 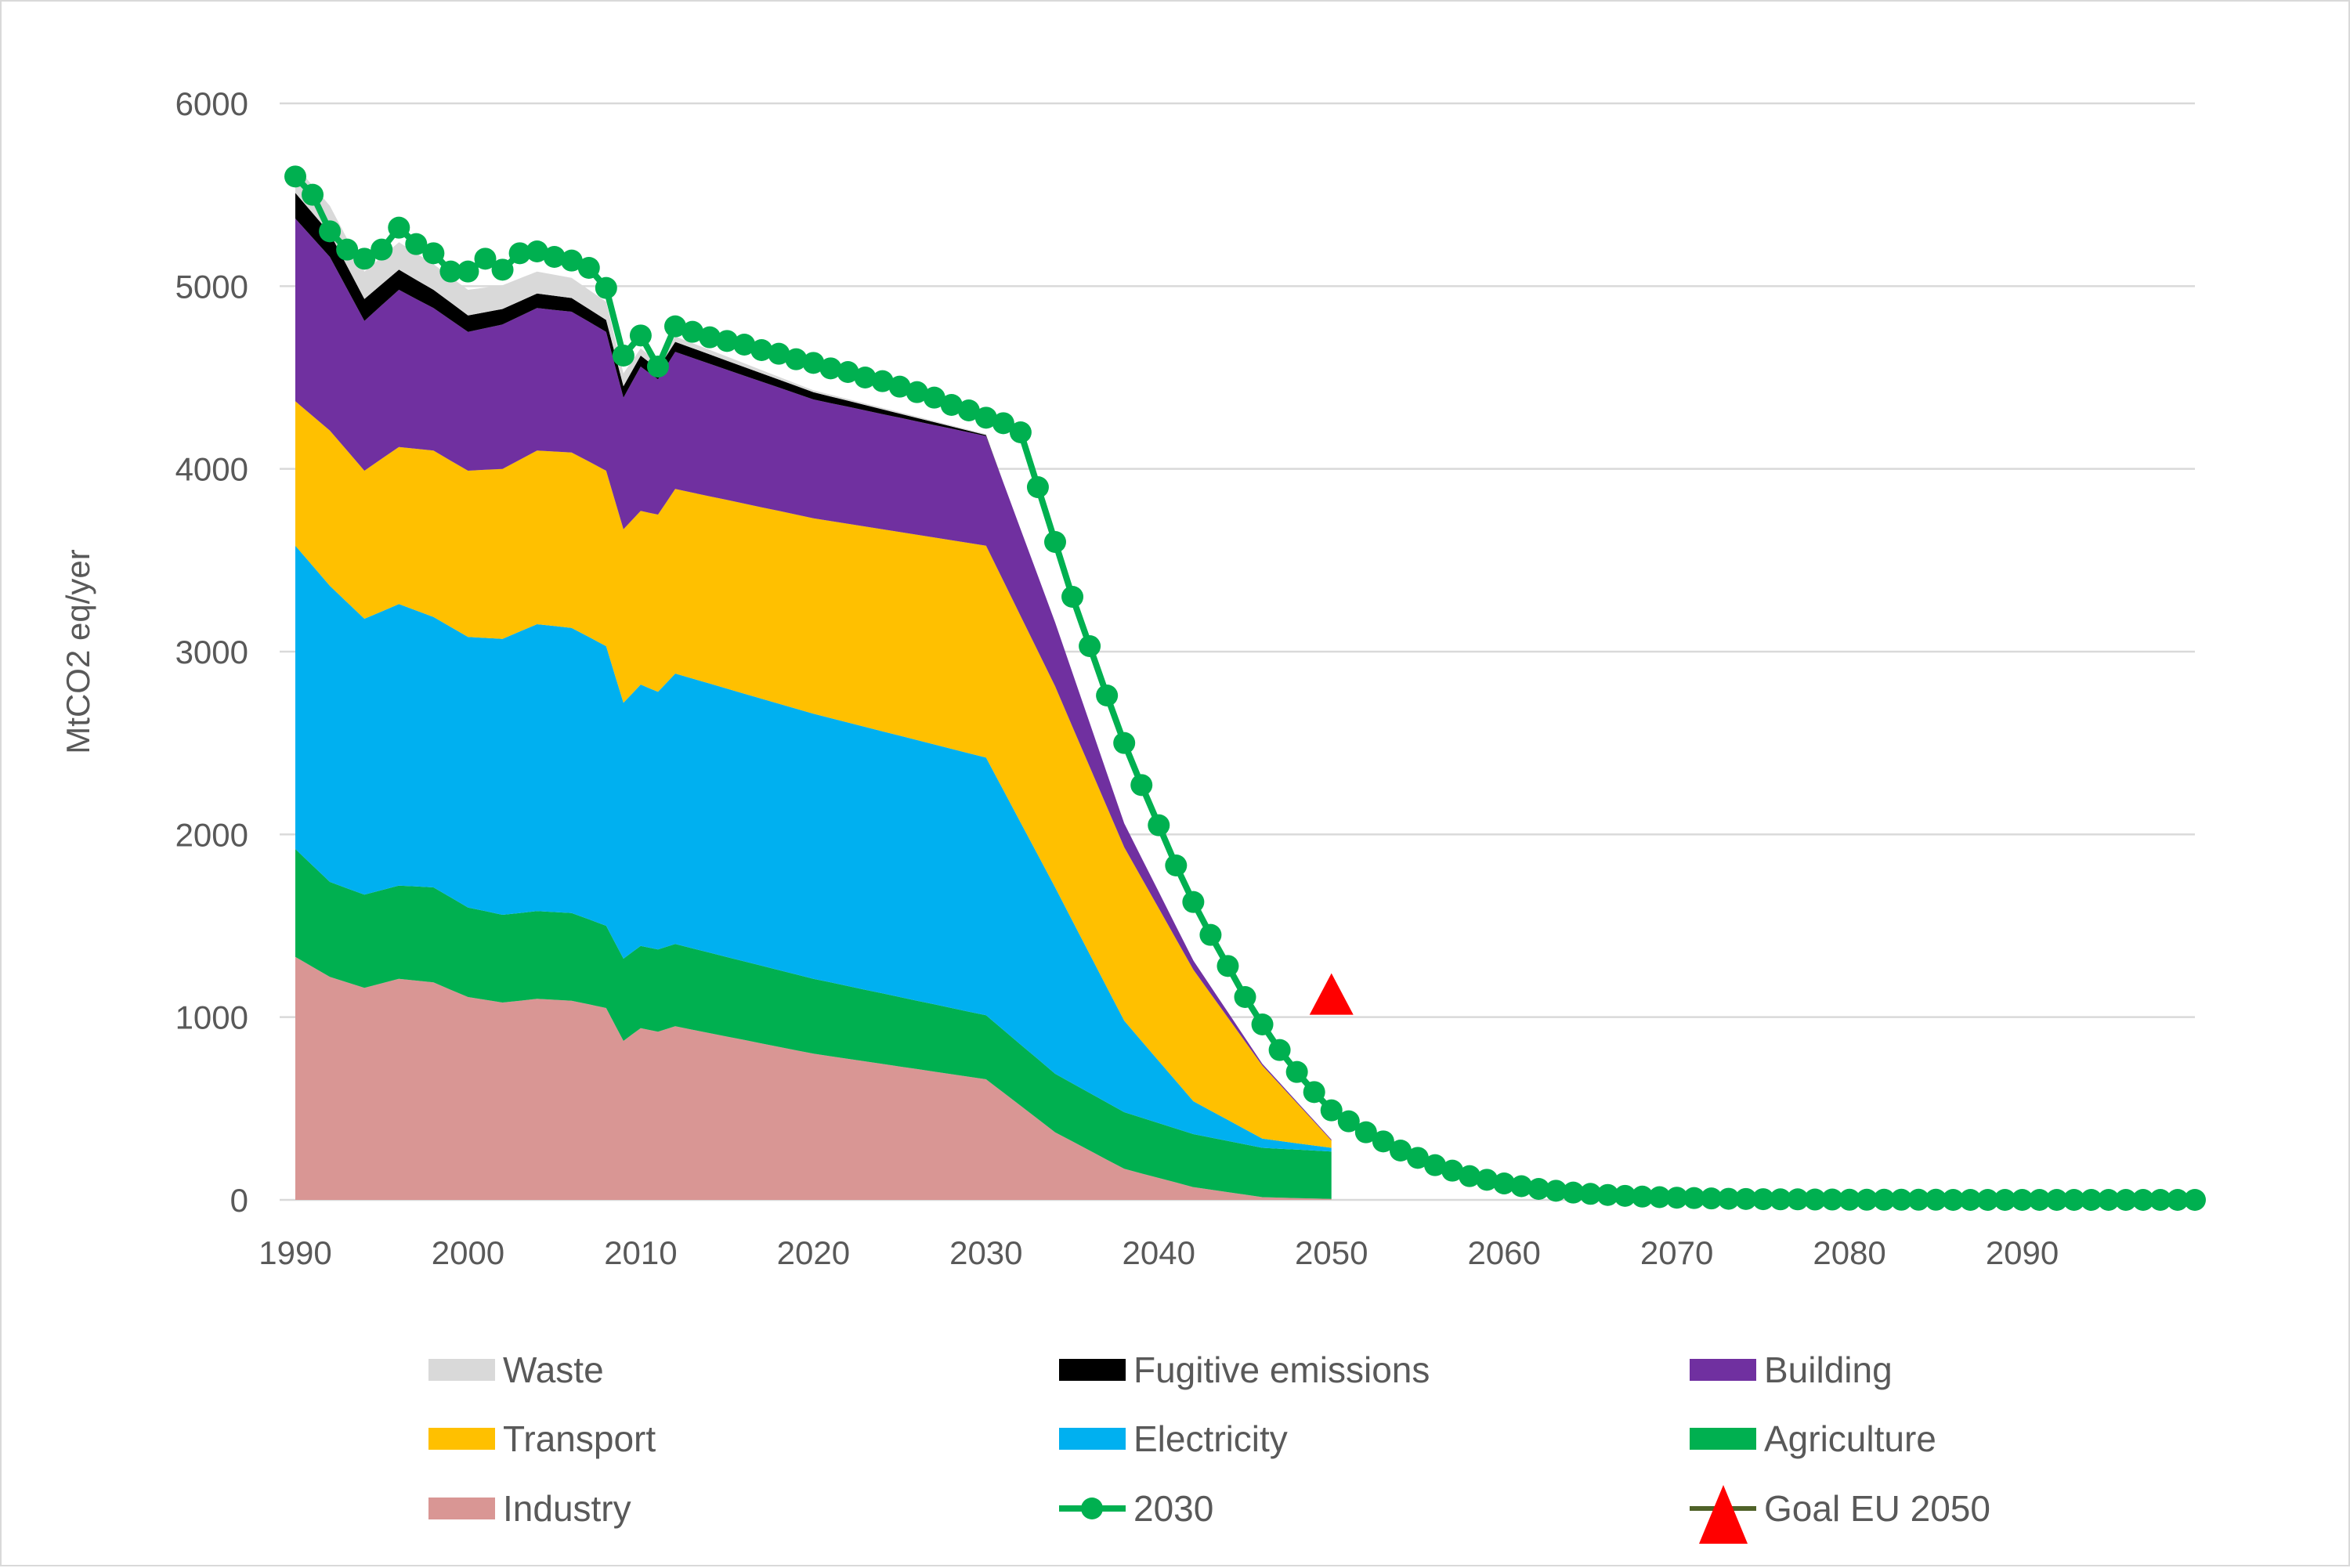 I want to click on y-tick-label: 5000, so click(x=211, y=286).